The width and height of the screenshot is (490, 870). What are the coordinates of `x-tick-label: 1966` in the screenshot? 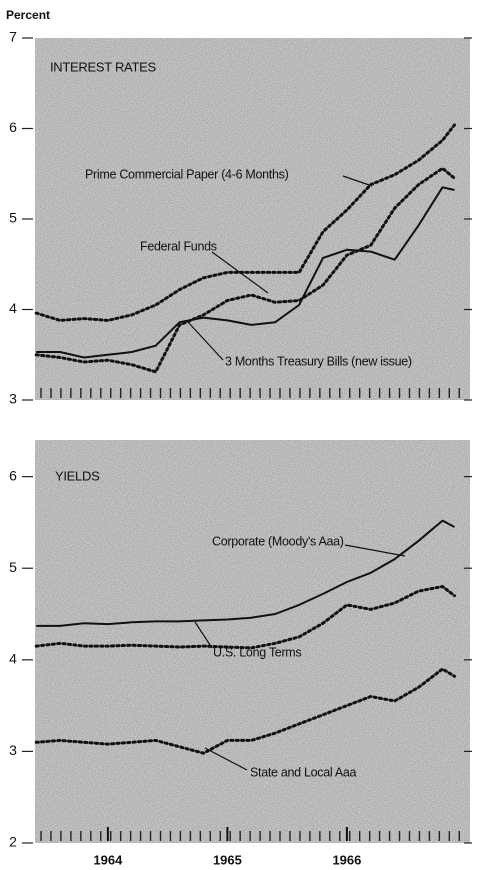 It's located at (346, 859).